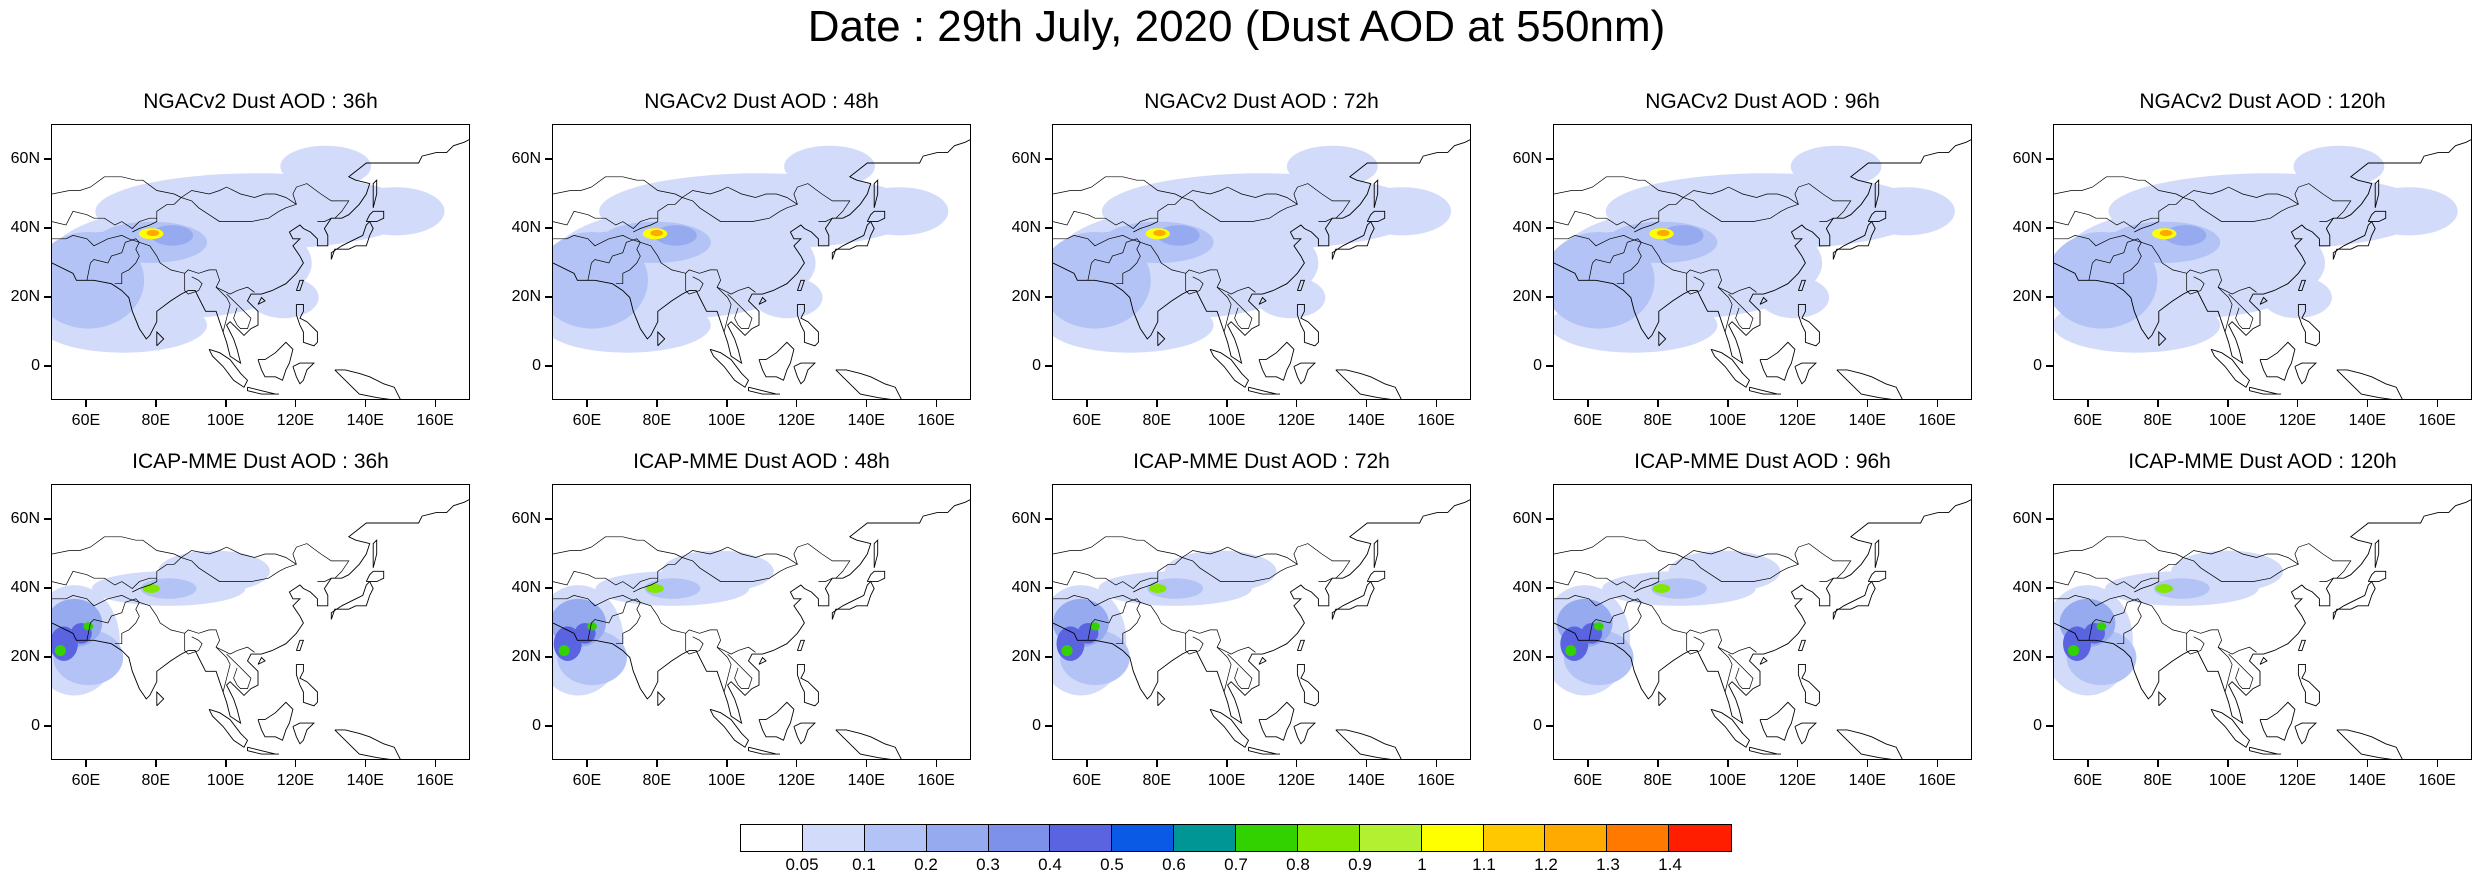 The height and width of the screenshot is (874, 2473). What do you see at coordinates (526, 158) in the screenshot?
I see `lat-tick-label: 60N` at bounding box center [526, 158].